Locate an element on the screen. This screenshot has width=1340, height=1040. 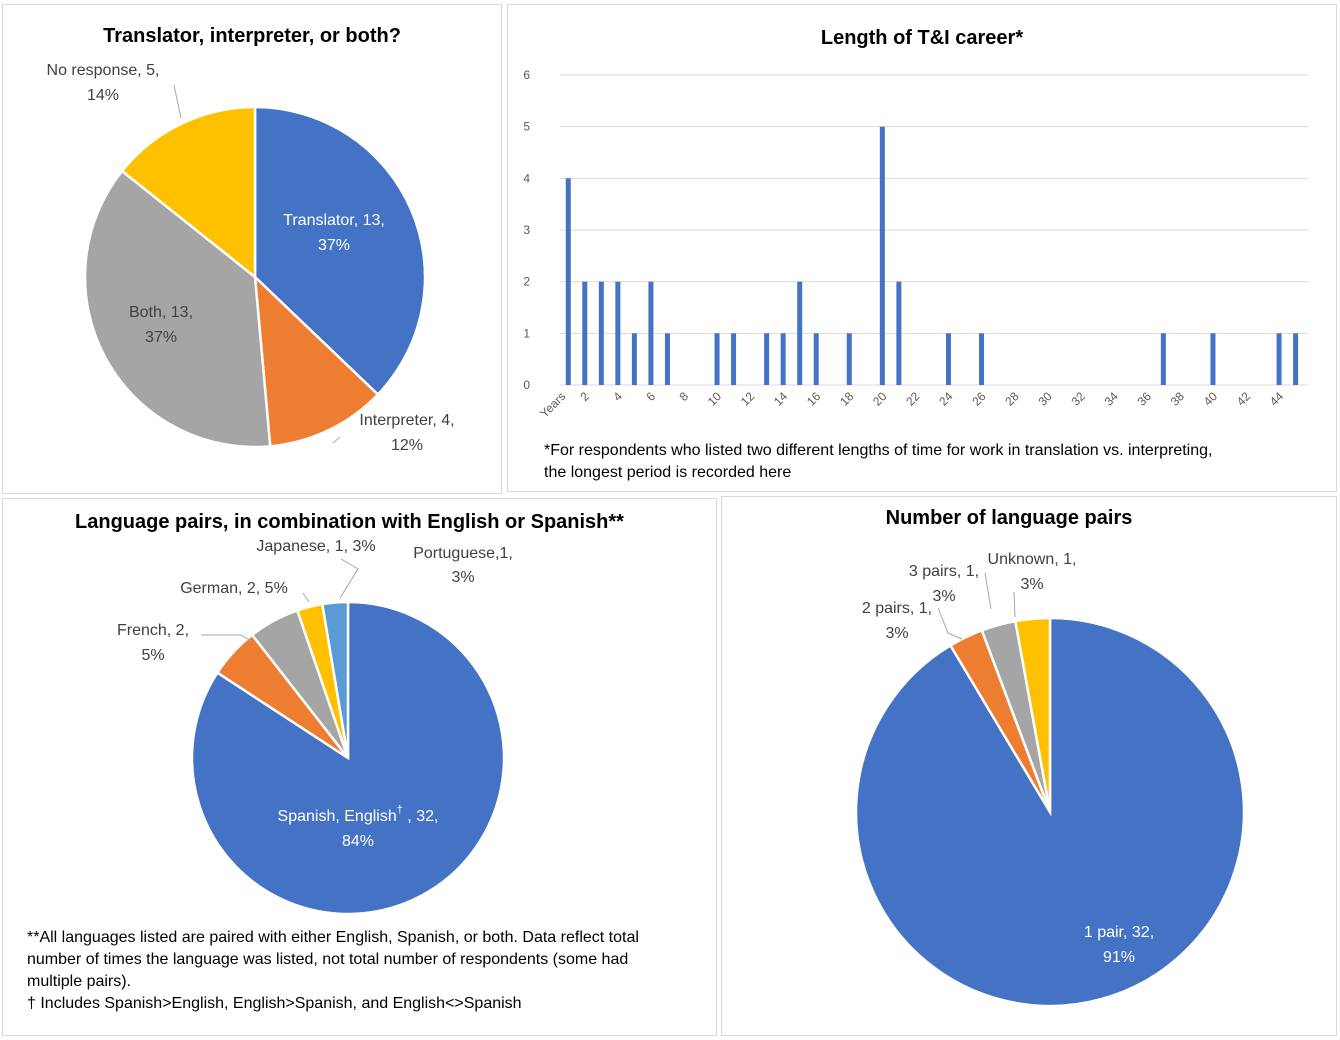
data-label-portuguese: Portuguese,1, 3% is located at coordinates (463, 565).